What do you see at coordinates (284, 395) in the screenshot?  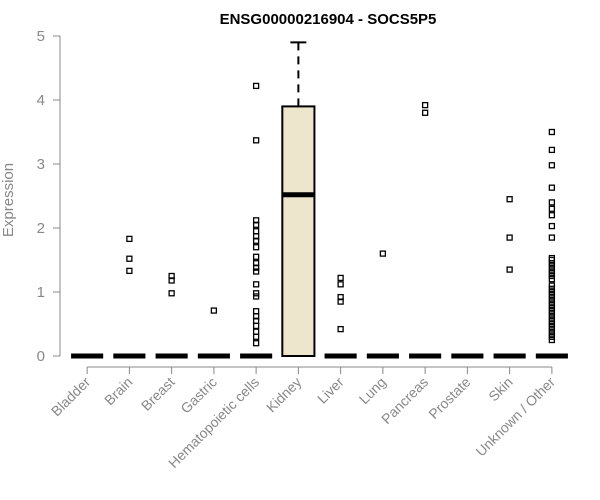 I see `x-tick-label-5: Kidney` at bounding box center [284, 395].